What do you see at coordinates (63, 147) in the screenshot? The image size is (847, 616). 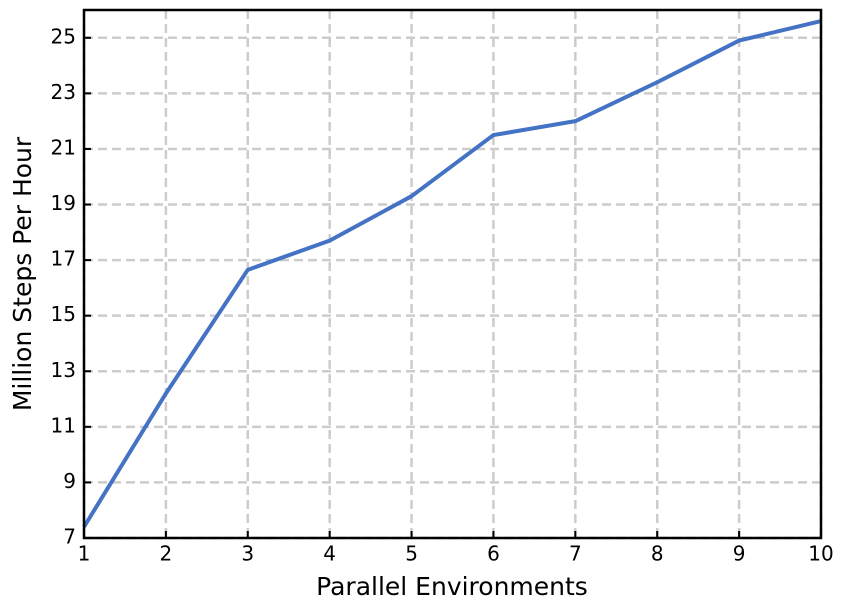 I see `y-tick-label: 21` at bounding box center [63, 147].